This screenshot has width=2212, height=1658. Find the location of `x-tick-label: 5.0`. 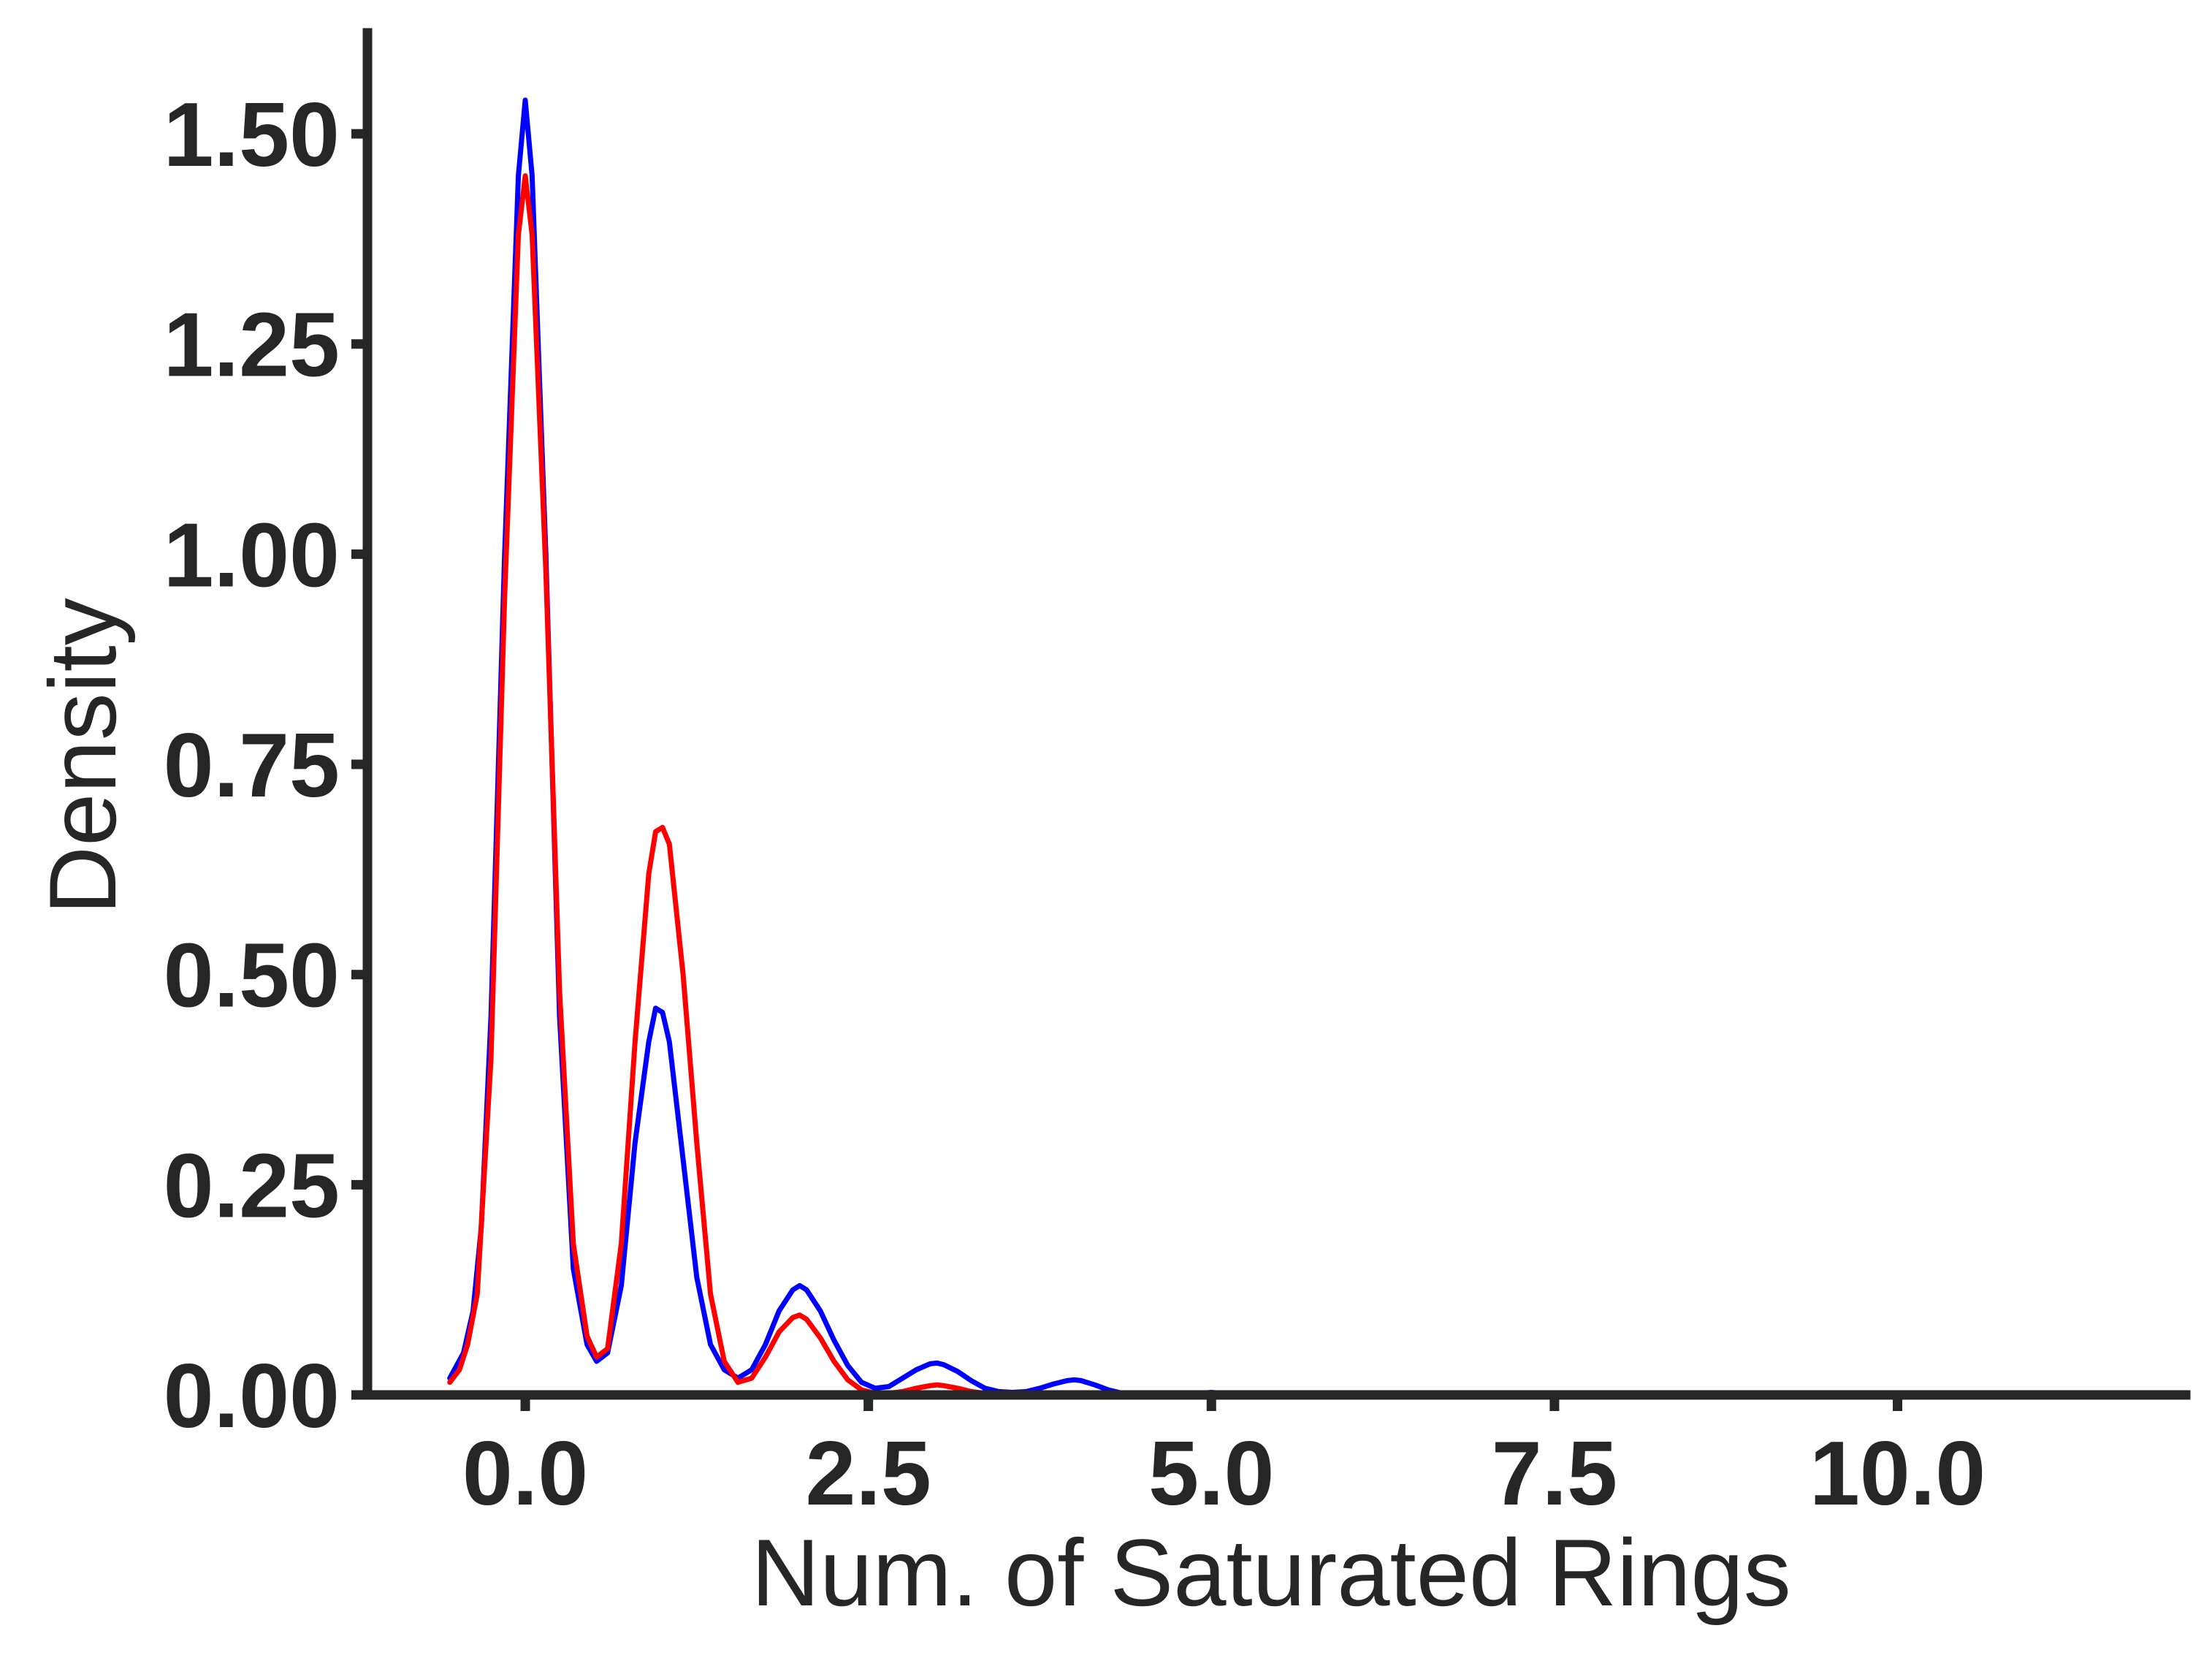

x-tick-label: 5.0 is located at coordinates (1211, 1473).